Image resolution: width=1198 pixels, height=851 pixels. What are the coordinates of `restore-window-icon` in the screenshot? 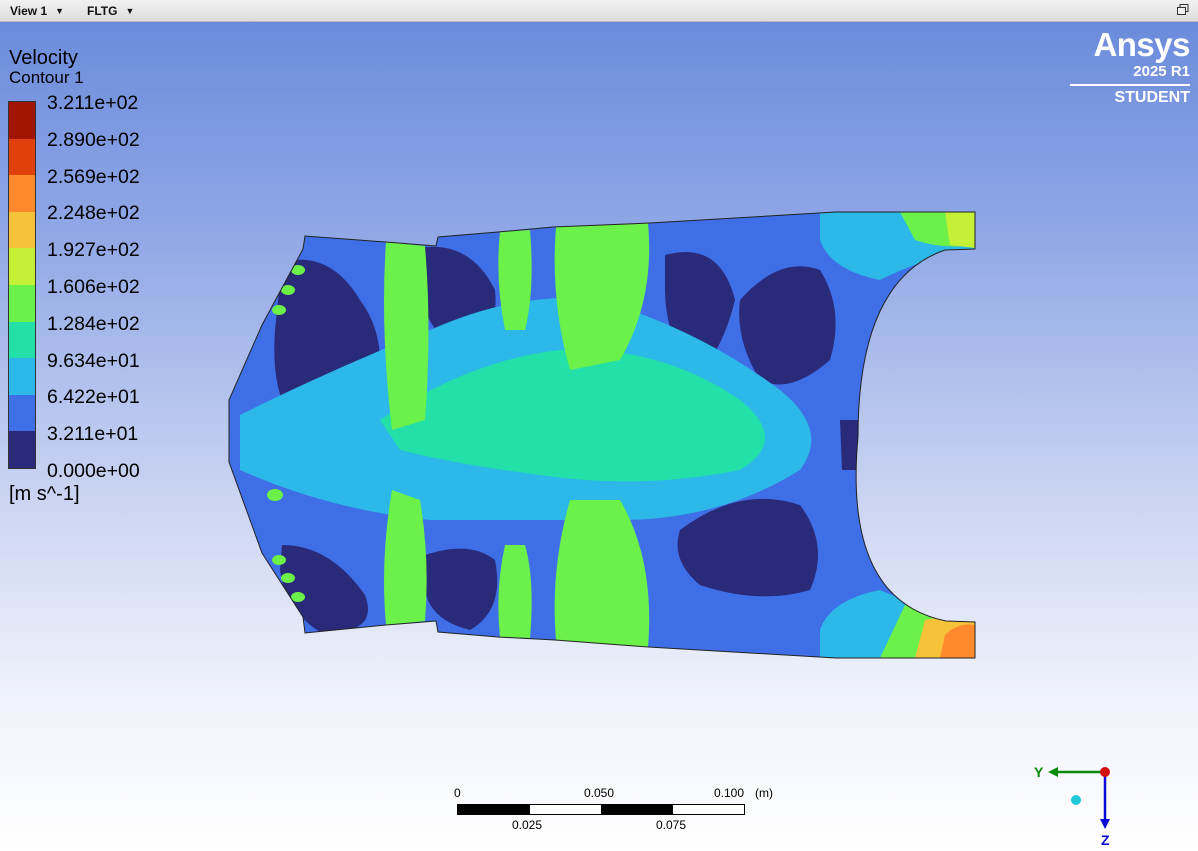 It's located at (1183, 10).